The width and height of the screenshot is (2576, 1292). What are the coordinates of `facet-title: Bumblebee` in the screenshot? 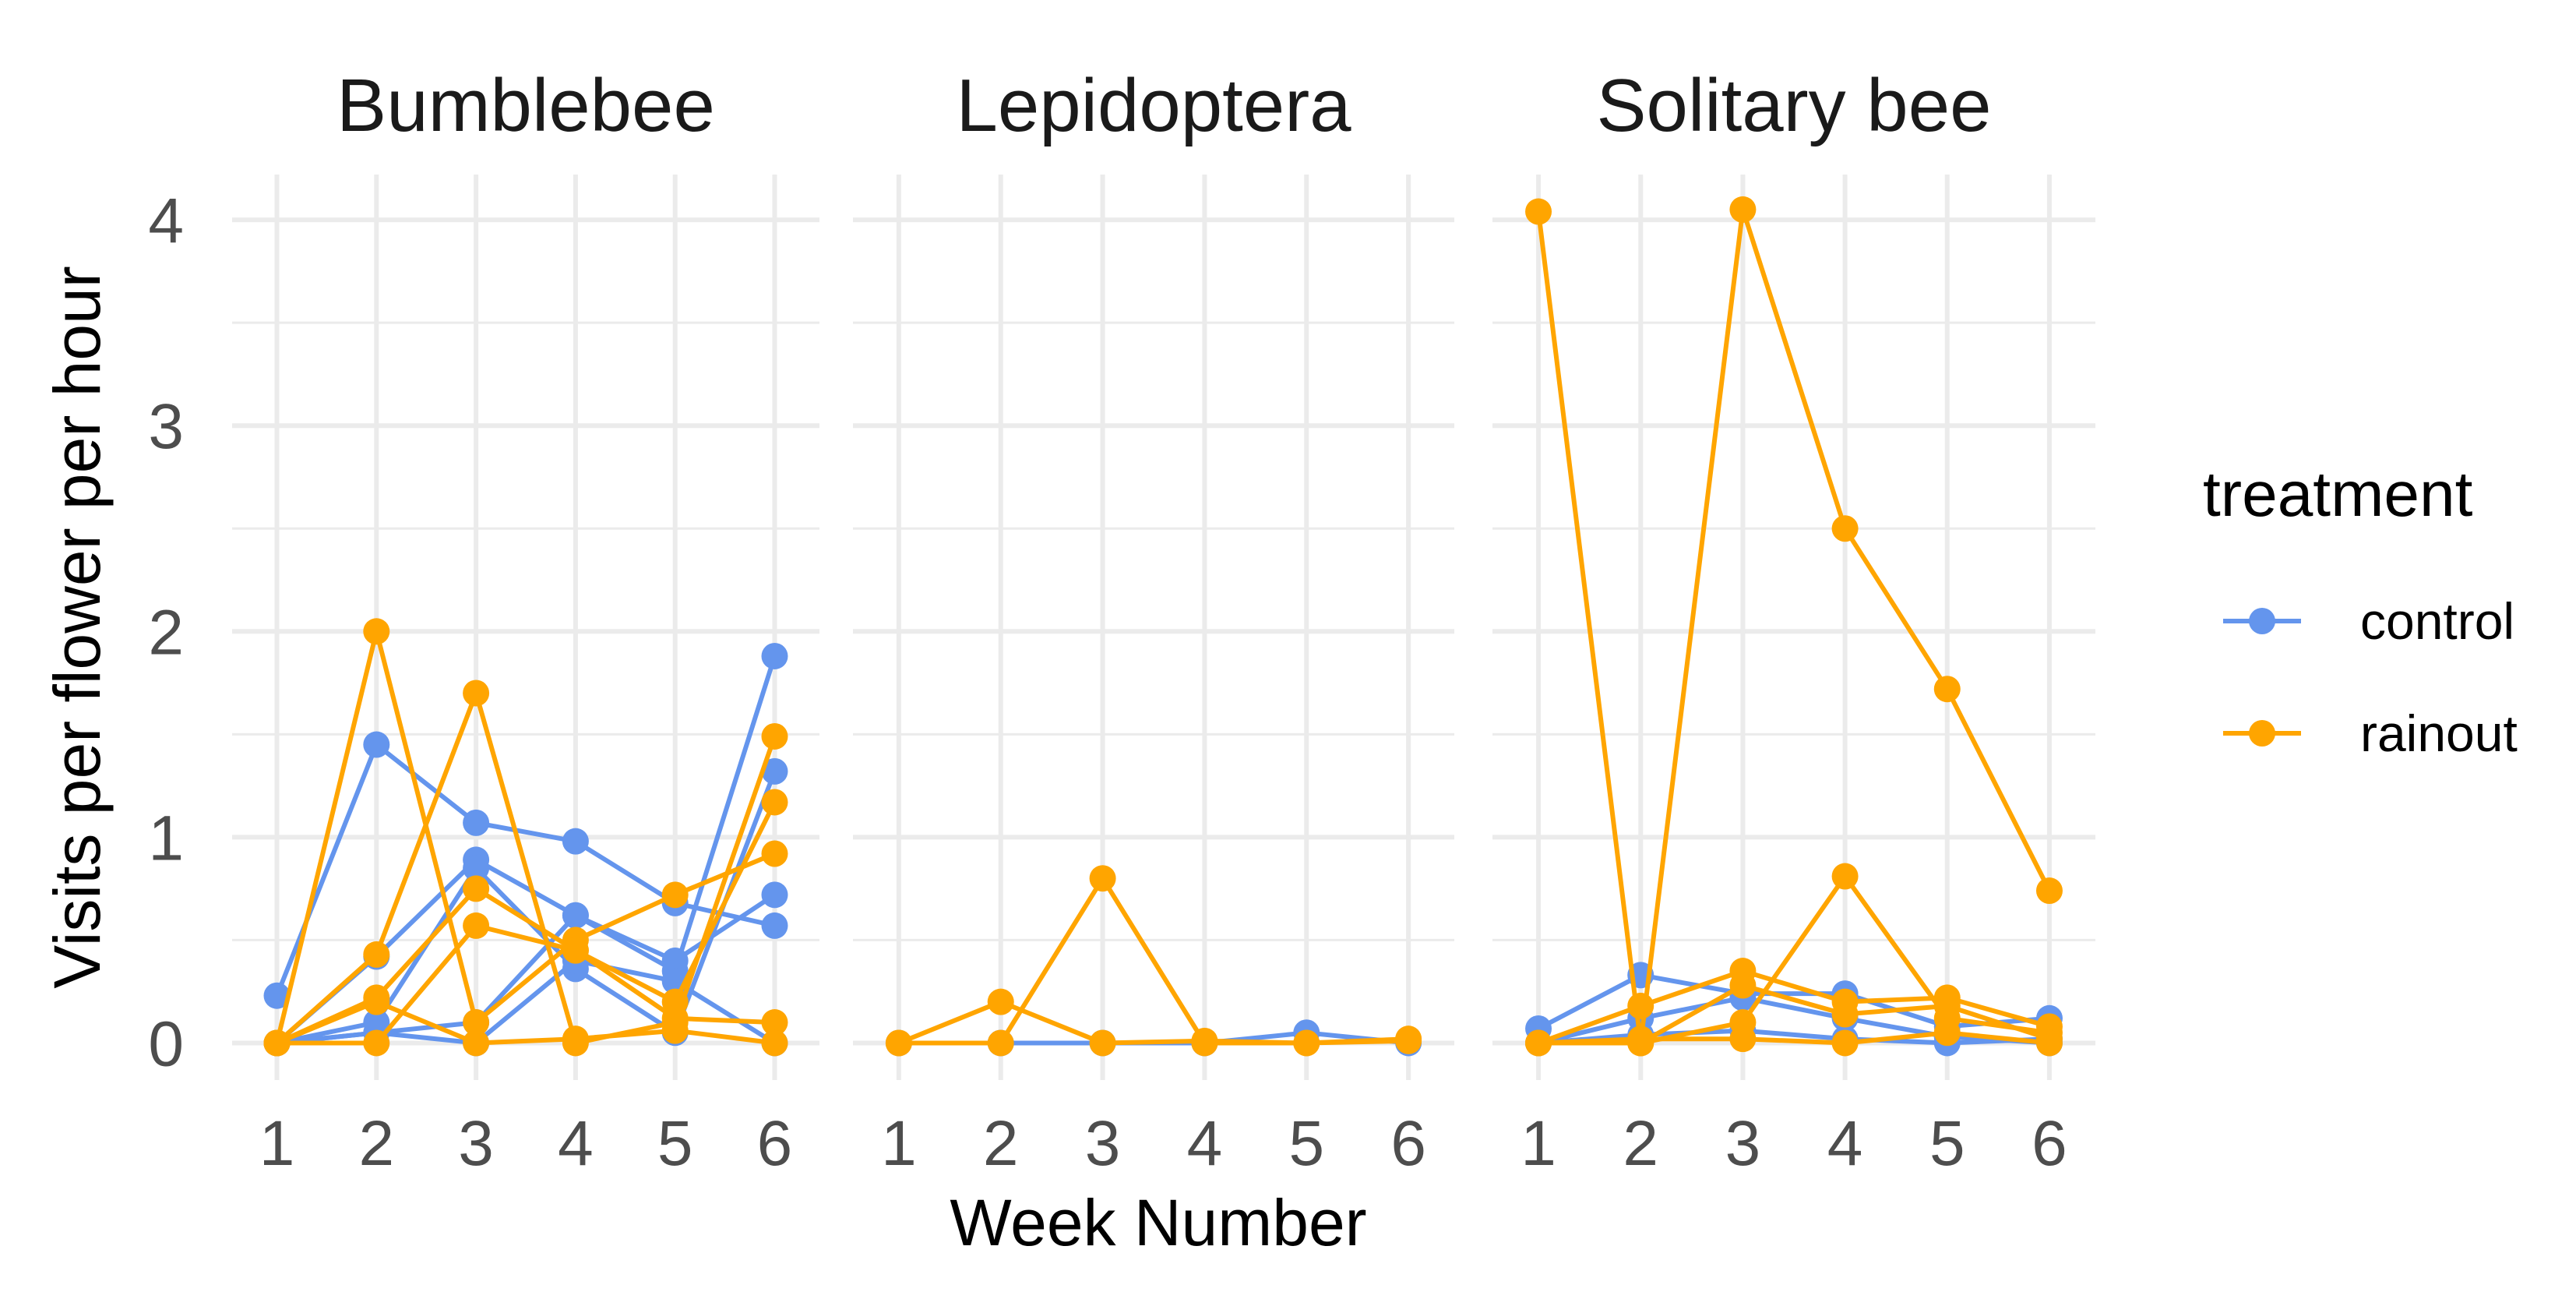 It's located at (526, 105).